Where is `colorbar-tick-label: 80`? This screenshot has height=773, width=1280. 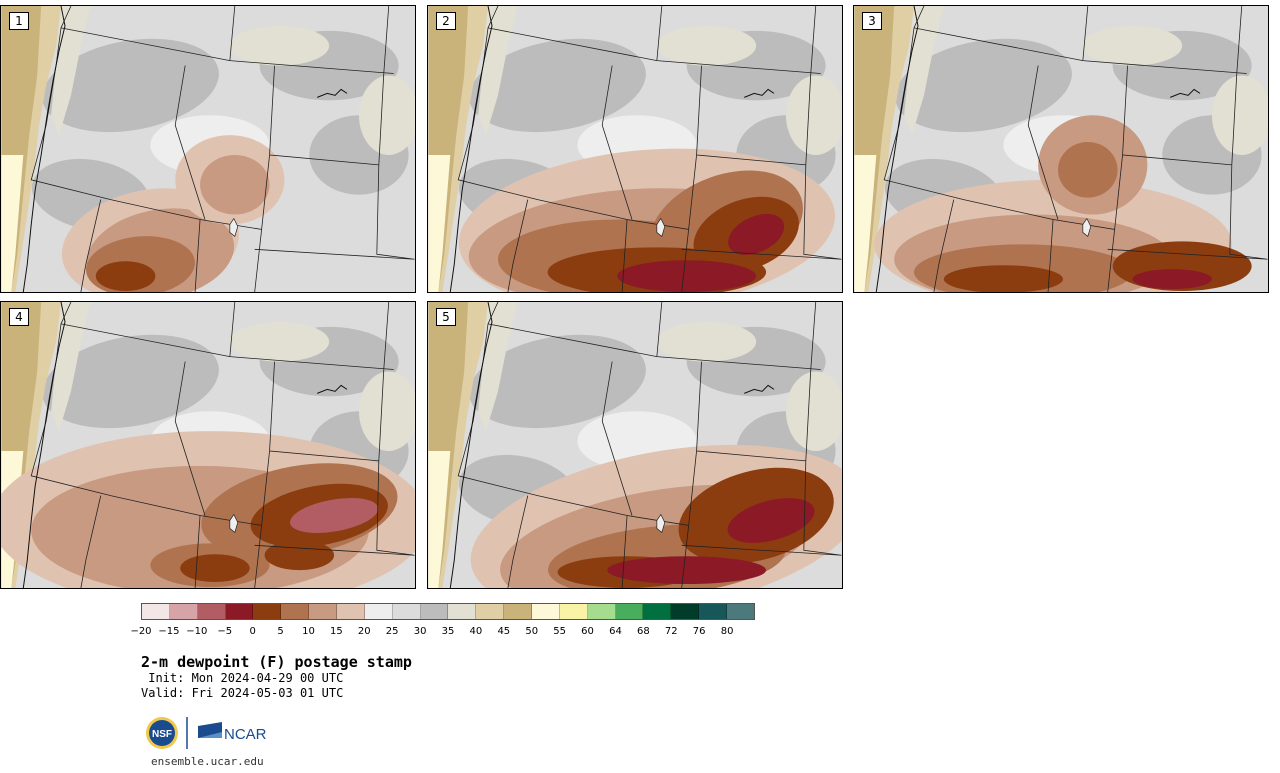 colorbar-tick-label: 80 is located at coordinates (727, 631).